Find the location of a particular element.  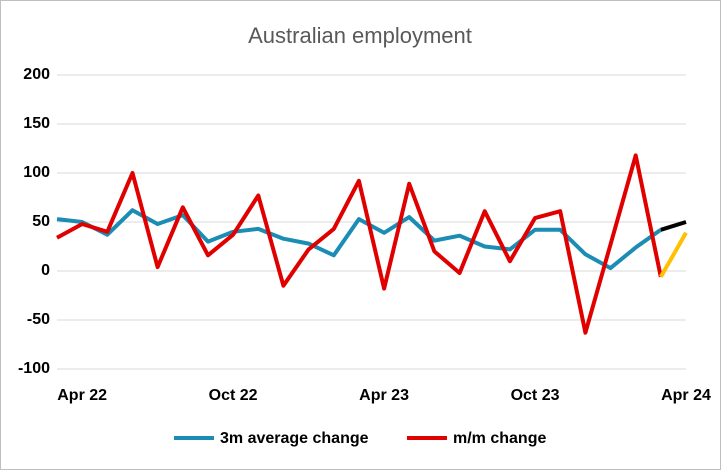

x-tick-label: Apr 22 is located at coordinates (82, 395).